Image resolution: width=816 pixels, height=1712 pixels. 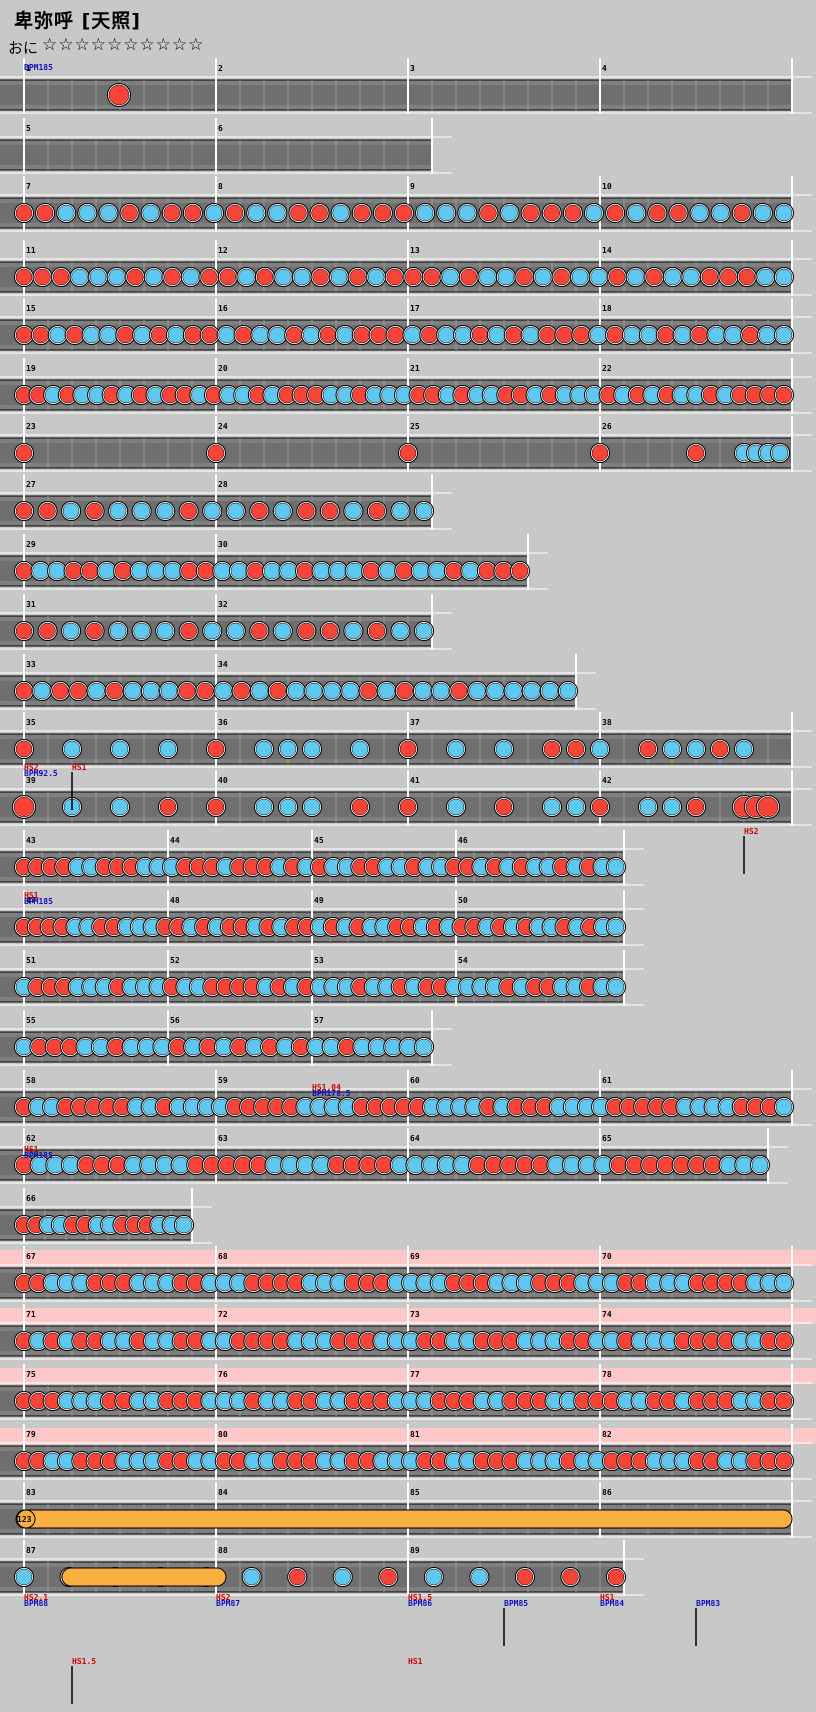 I want to click on measure-number: 7, so click(x=28, y=186).